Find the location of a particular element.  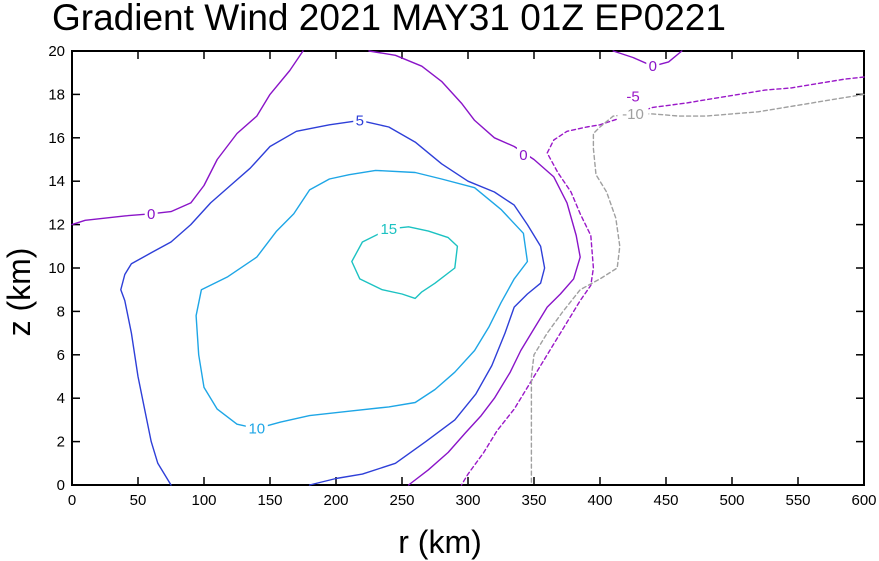

contour-label: 10 is located at coordinates (256, 429).